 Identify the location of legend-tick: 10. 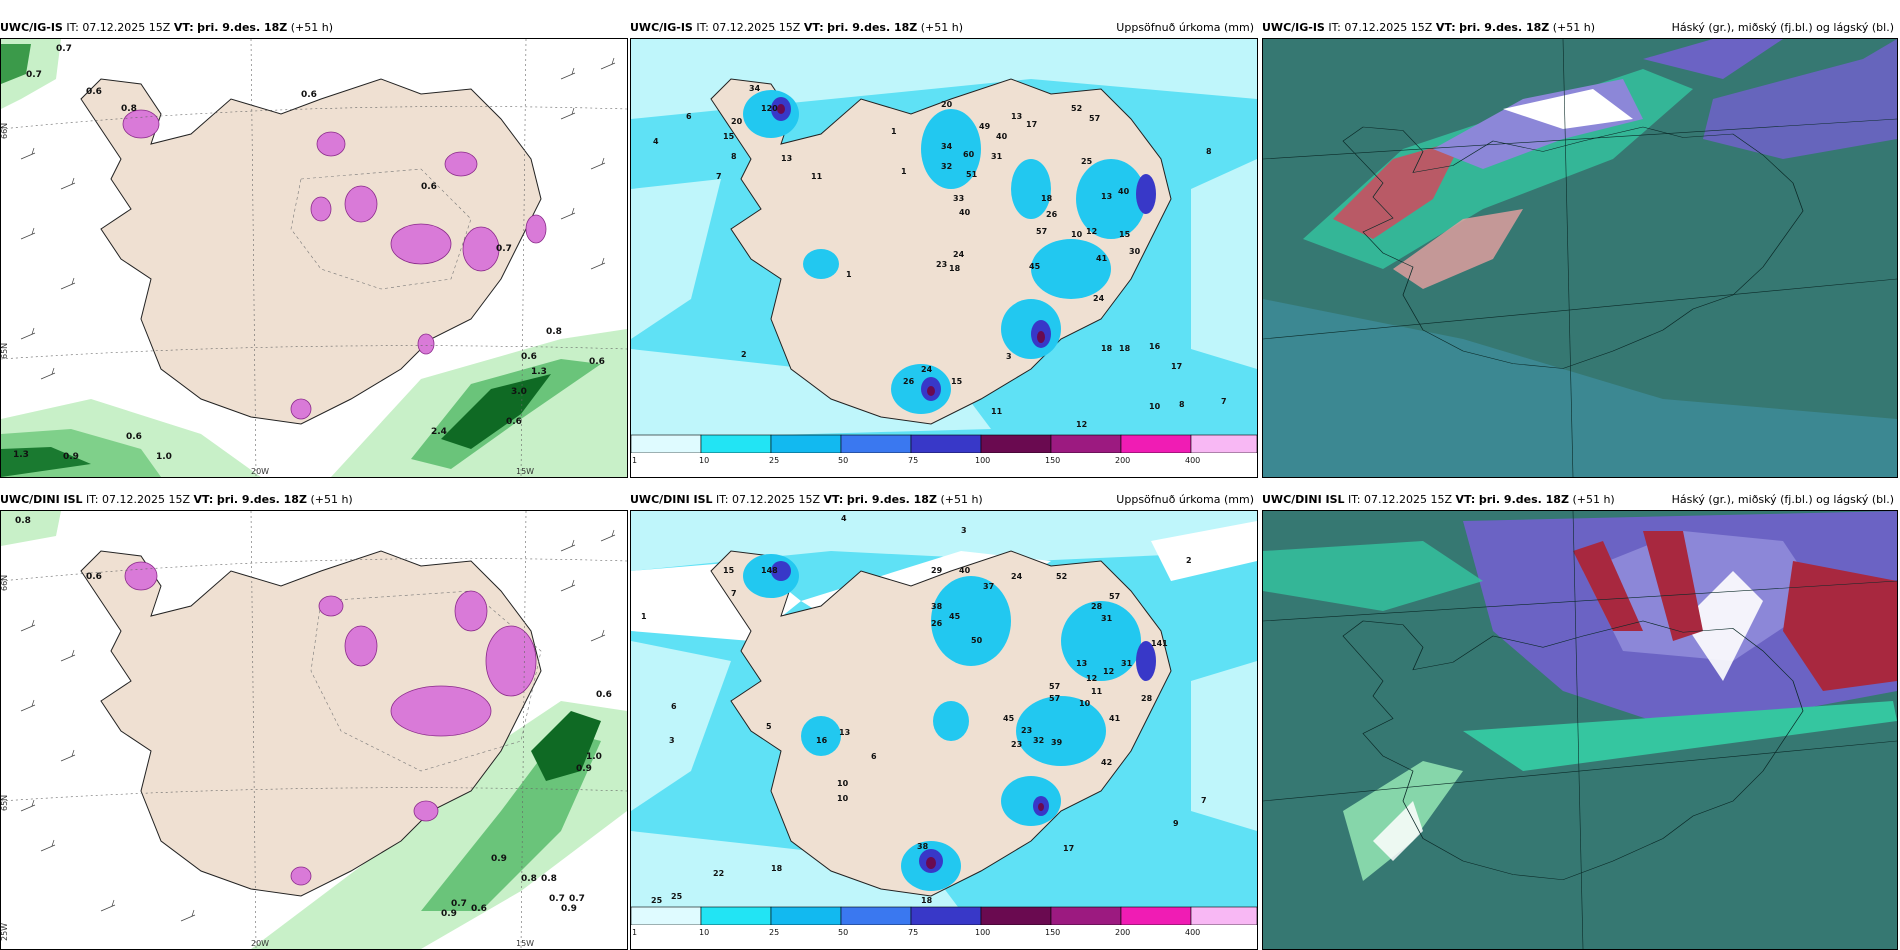
(704, 932).